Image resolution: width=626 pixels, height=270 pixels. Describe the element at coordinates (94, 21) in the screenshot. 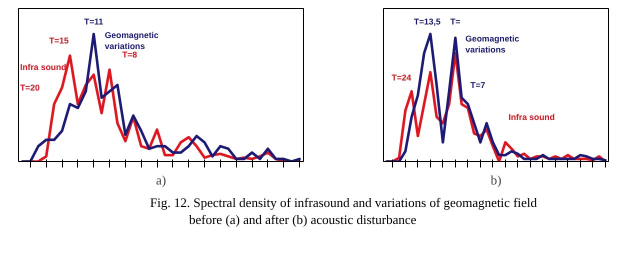

I see `text: T=11` at that location.